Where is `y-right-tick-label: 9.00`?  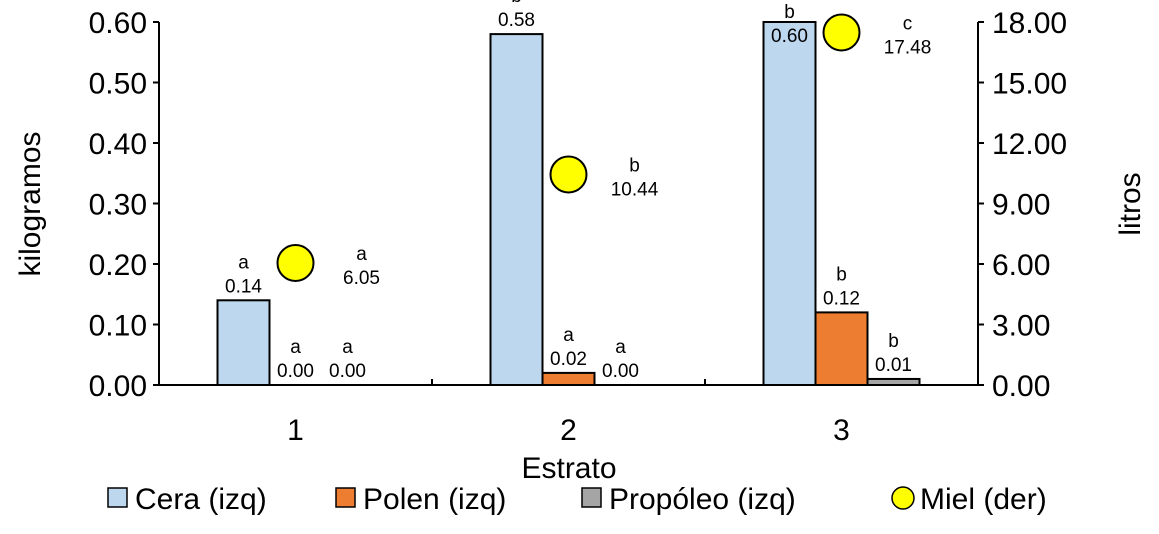 y-right-tick-label: 9.00 is located at coordinates (1021, 205).